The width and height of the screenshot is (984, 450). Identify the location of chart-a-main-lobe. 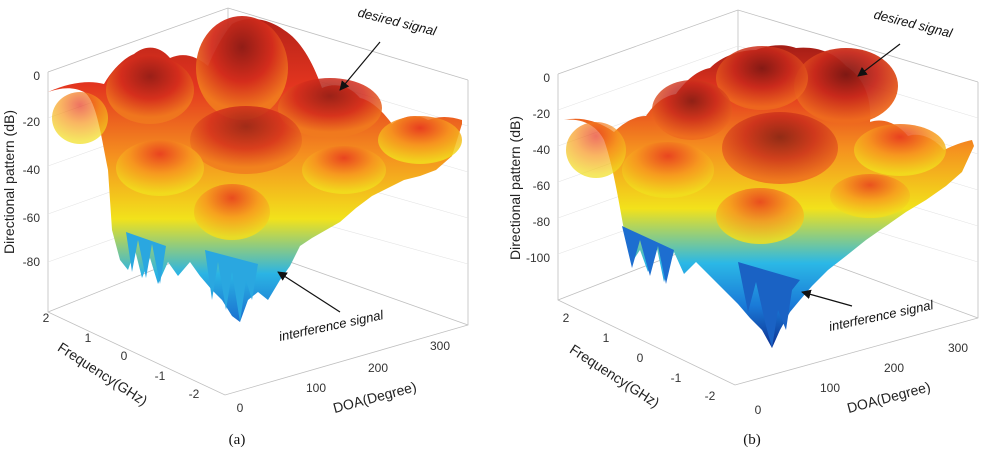
(242, 68).